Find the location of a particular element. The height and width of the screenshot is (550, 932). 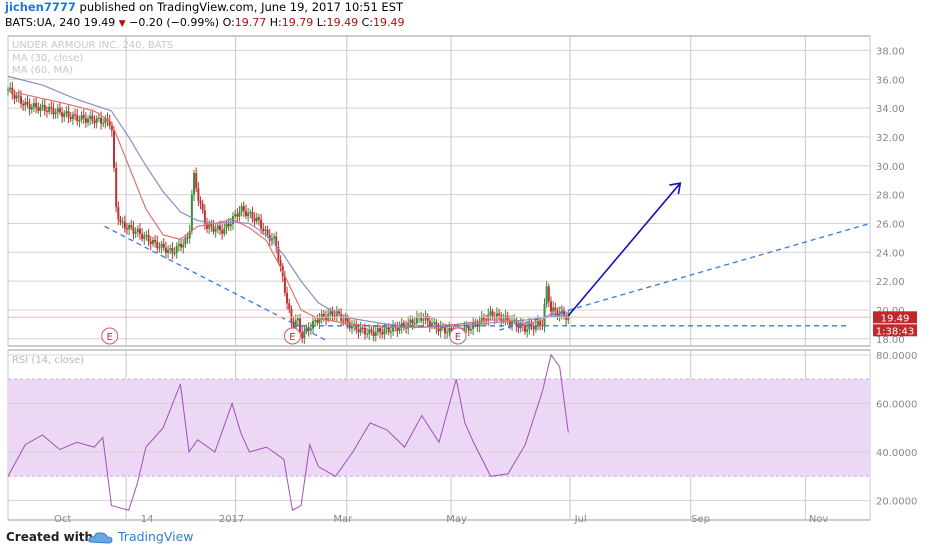

uptrend-line is located at coordinates (685, 276).